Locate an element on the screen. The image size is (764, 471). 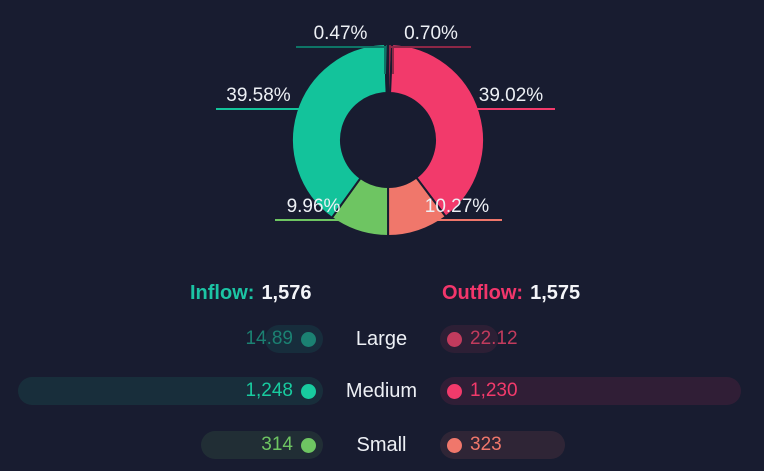
inflow-bar-large: 14.89 is located at coordinates (284, 339).